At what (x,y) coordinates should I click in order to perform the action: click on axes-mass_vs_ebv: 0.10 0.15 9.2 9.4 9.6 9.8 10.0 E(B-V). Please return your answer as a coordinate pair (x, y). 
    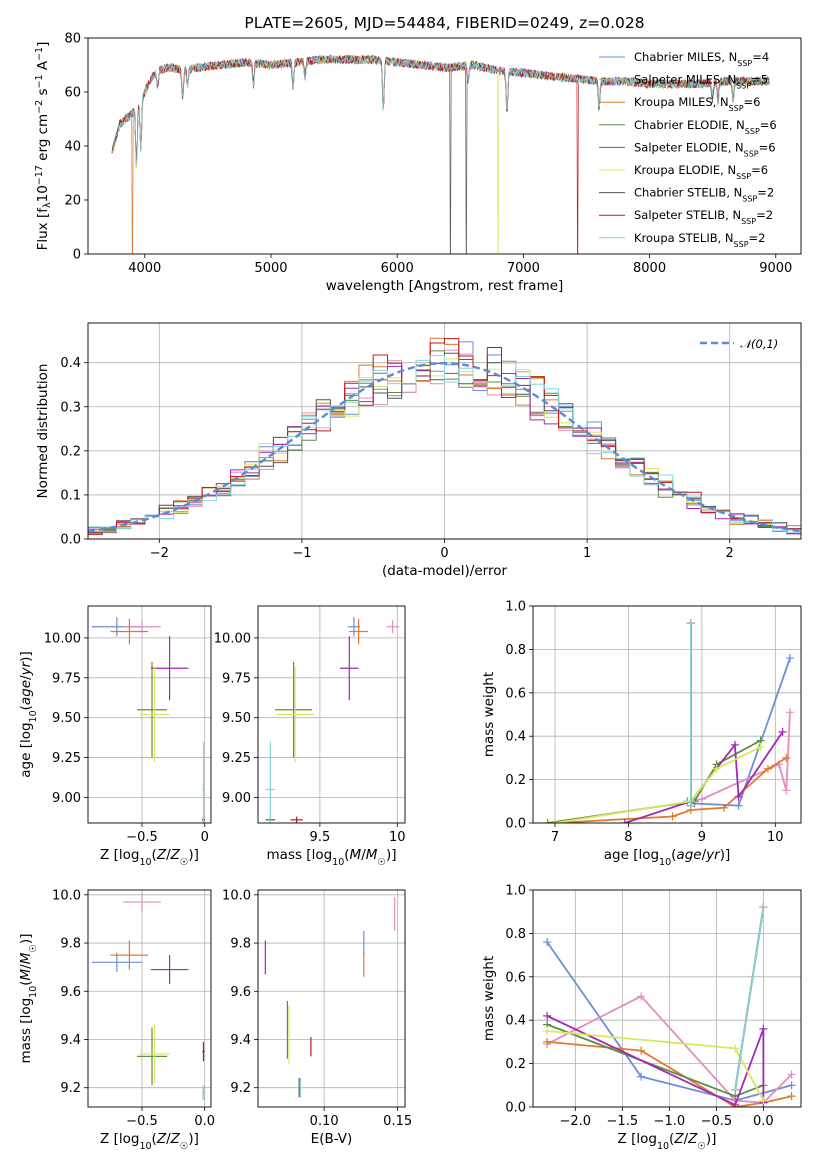
    Looking at the image, I should click on (317, 1017).